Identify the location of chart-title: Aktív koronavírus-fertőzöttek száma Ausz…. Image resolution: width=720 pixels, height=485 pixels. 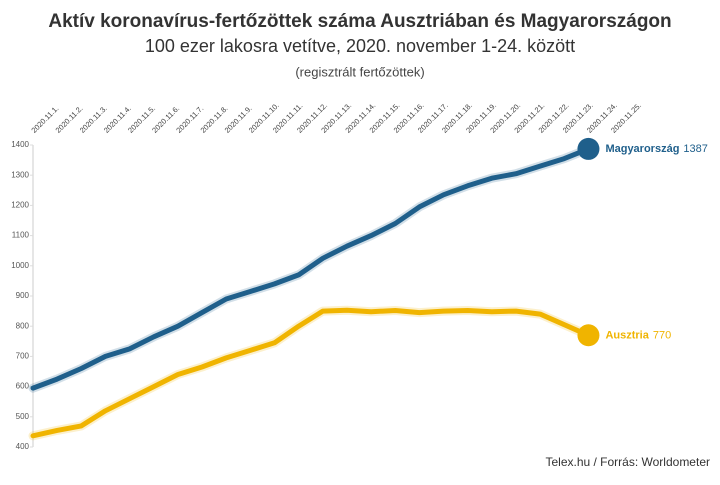
(359, 21).